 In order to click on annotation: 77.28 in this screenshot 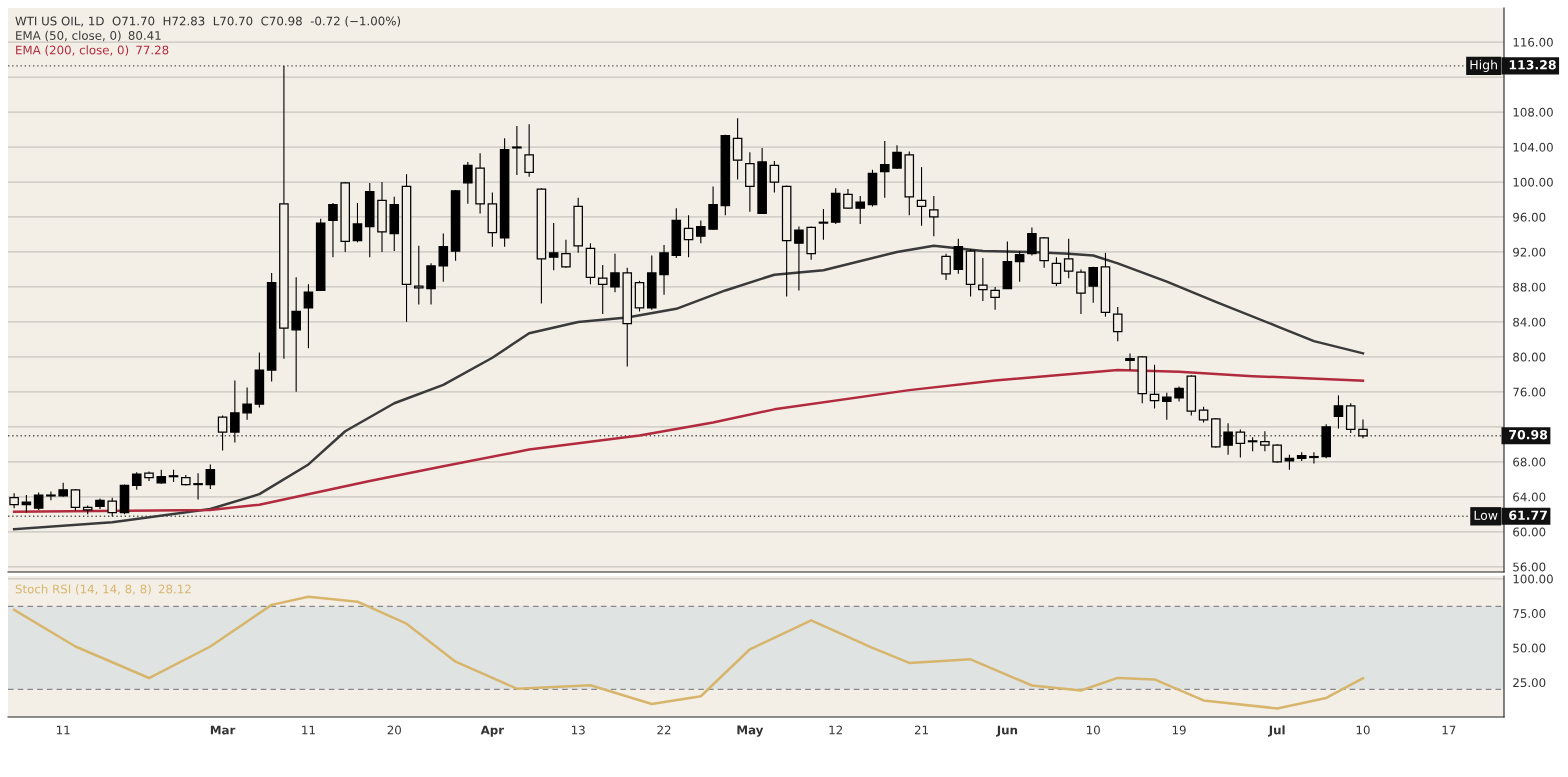, I will do `click(152, 50)`.